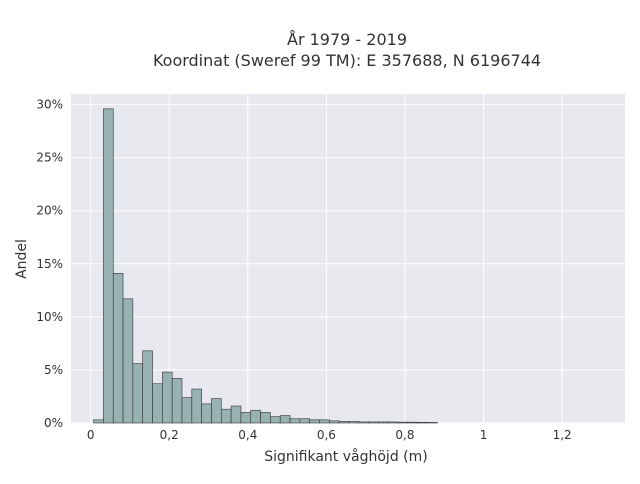  Describe the element at coordinates (404, 435) in the screenshot. I see `x-tick-label: 0,8` at that location.